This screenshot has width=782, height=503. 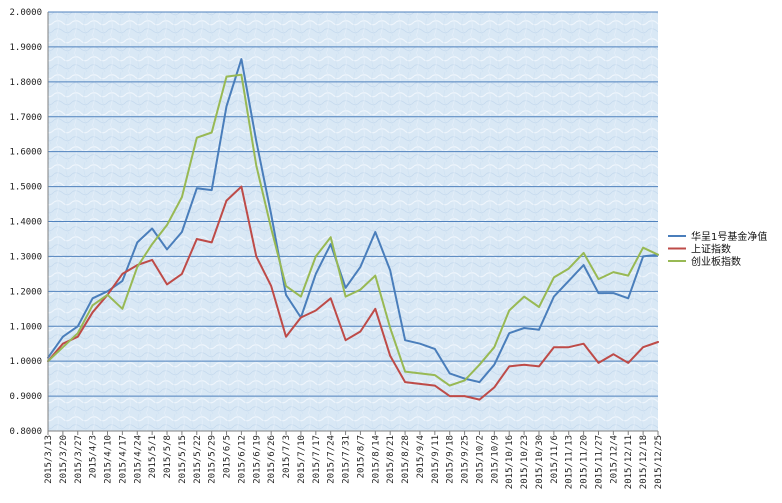 I want to click on y-tick-label: 1.8000, so click(x=25, y=83).